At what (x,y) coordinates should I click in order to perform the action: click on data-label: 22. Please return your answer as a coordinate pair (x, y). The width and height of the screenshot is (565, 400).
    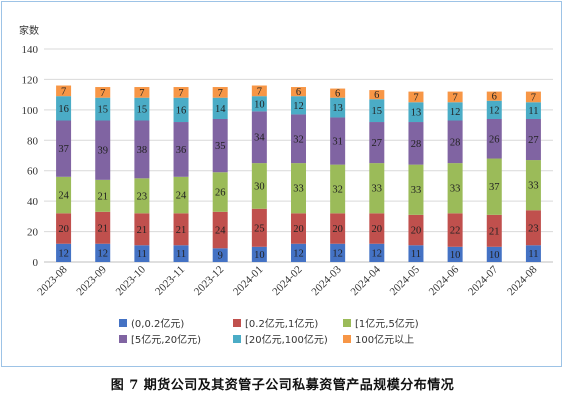
    Looking at the image, I should click on (455, 231).